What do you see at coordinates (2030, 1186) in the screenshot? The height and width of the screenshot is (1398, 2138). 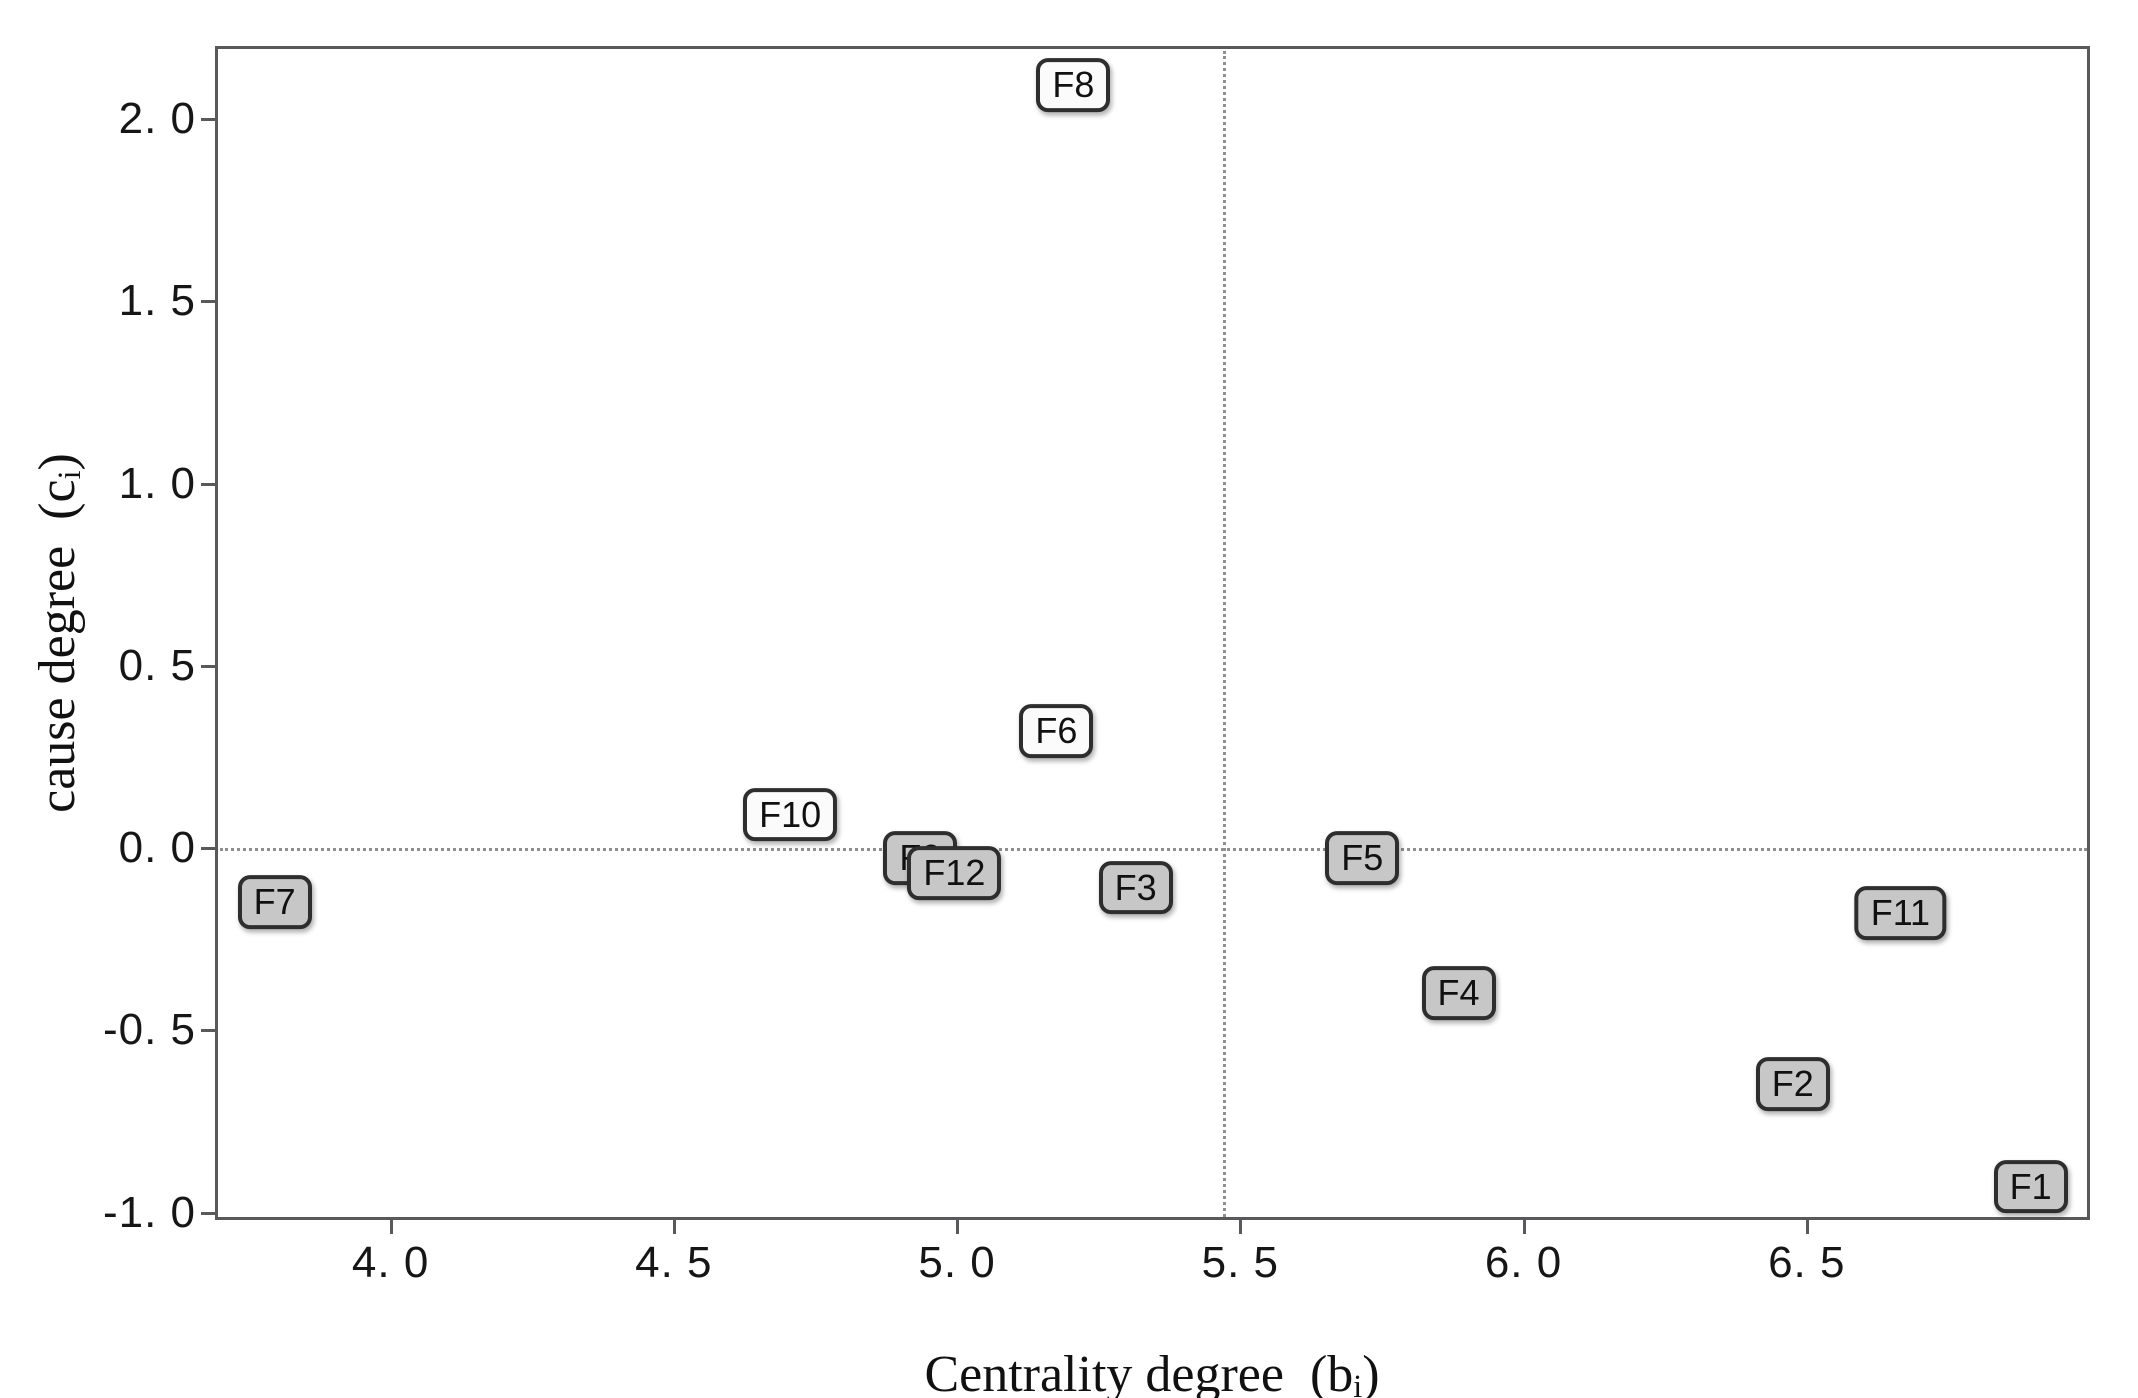 I see `point-F1: F1` at bounding box center [2030, 1186].